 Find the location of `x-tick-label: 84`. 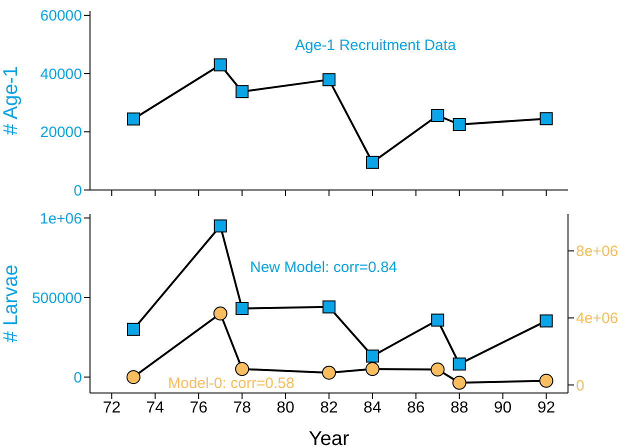

x-tick-label: 84 is located at coordinates (373, 407).